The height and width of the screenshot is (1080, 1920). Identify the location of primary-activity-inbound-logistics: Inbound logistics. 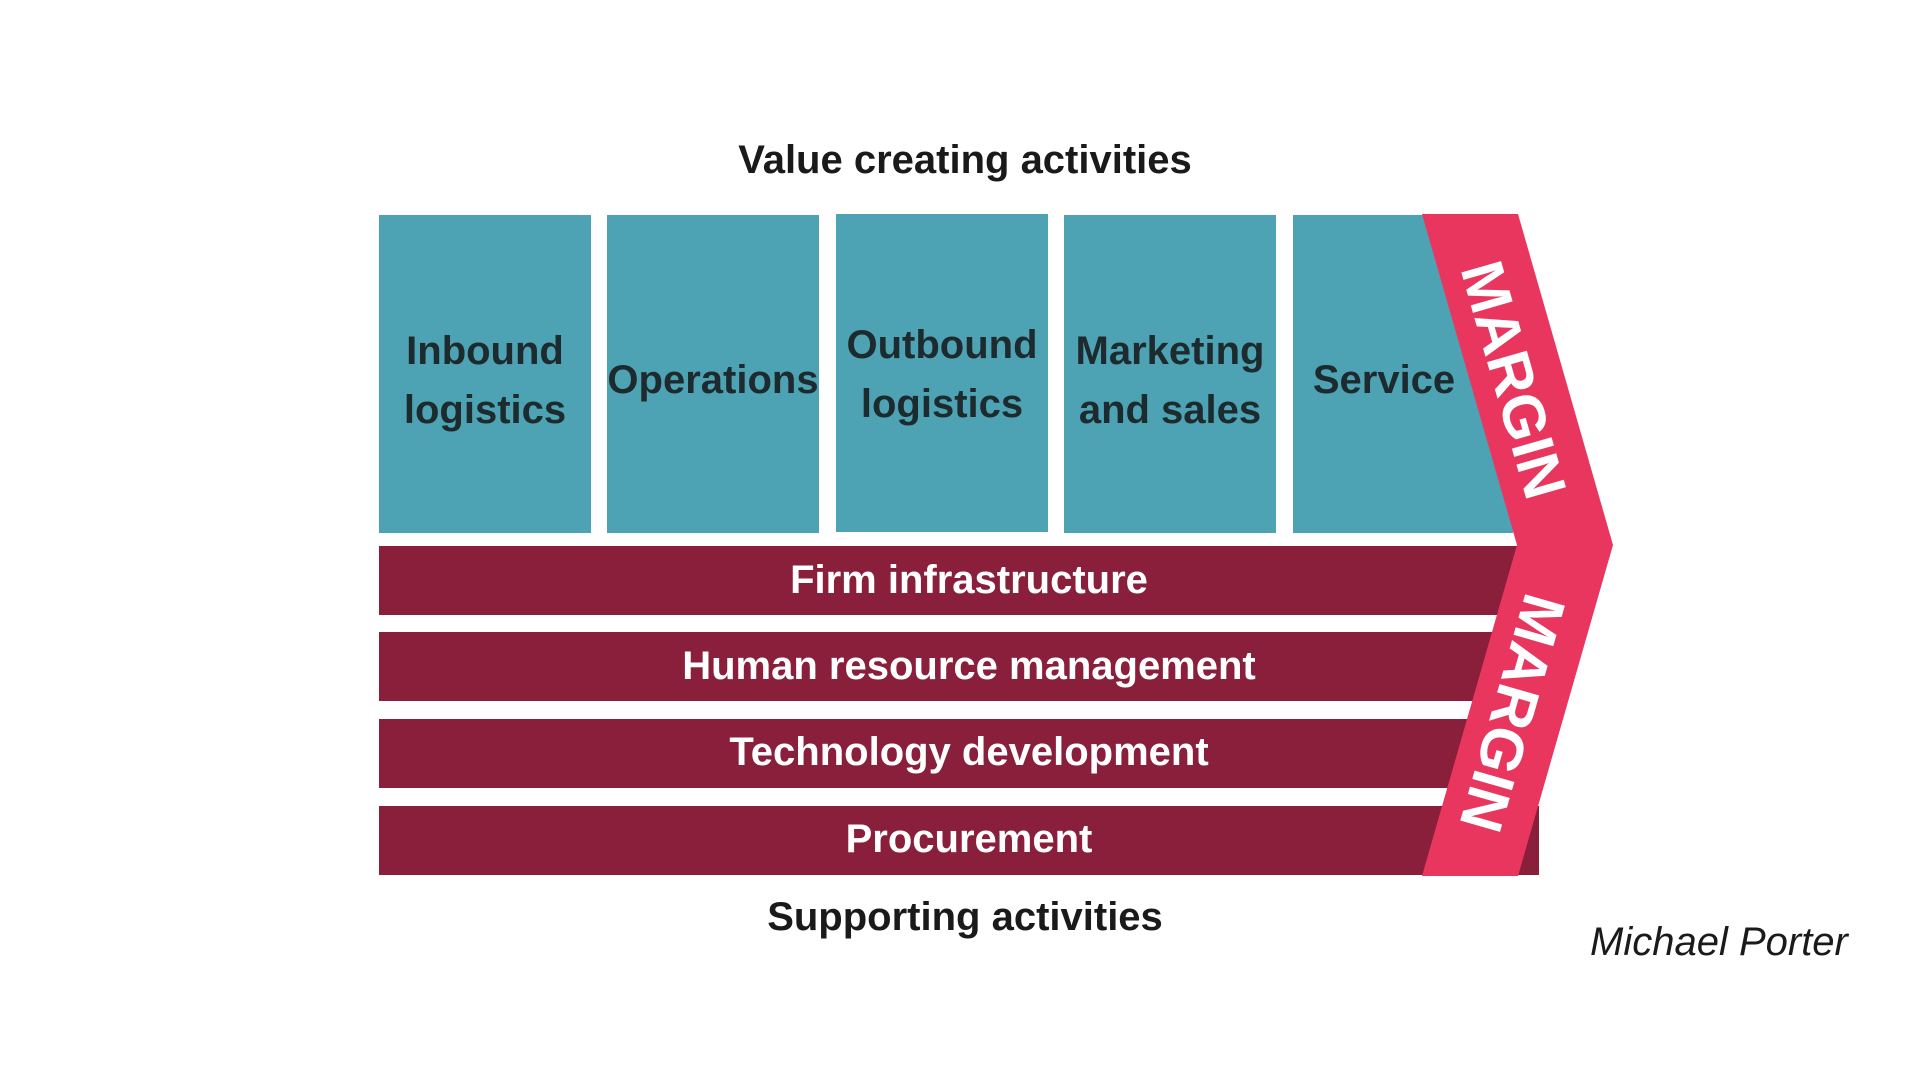
(485, 374).